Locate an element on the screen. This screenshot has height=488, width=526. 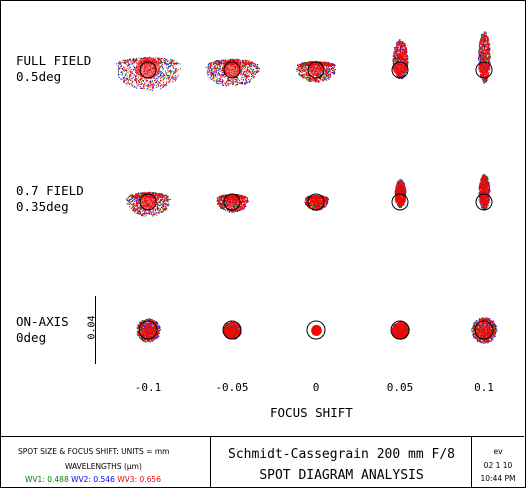
time: 10:44 PM is located at coordinates (498, 478).